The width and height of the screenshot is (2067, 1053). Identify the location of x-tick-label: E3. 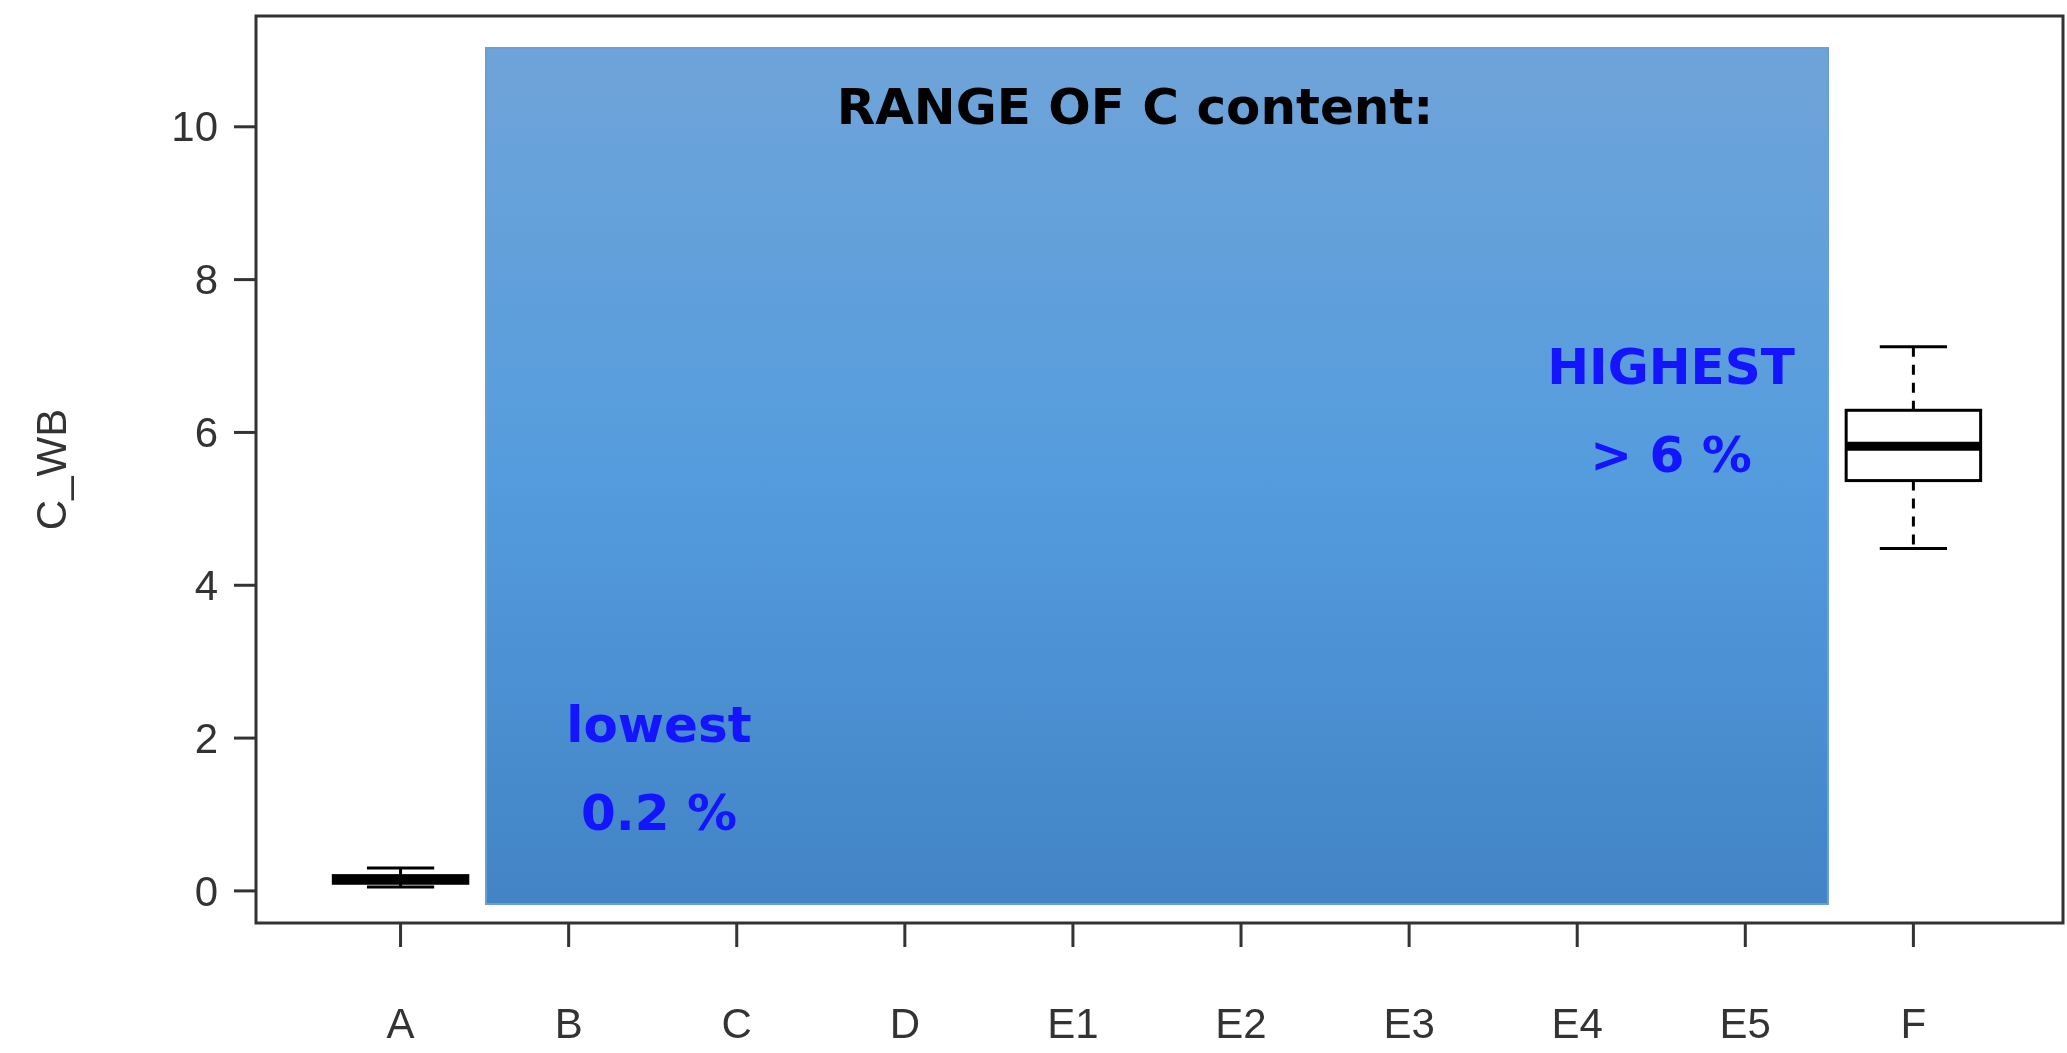
(1409, 1023).